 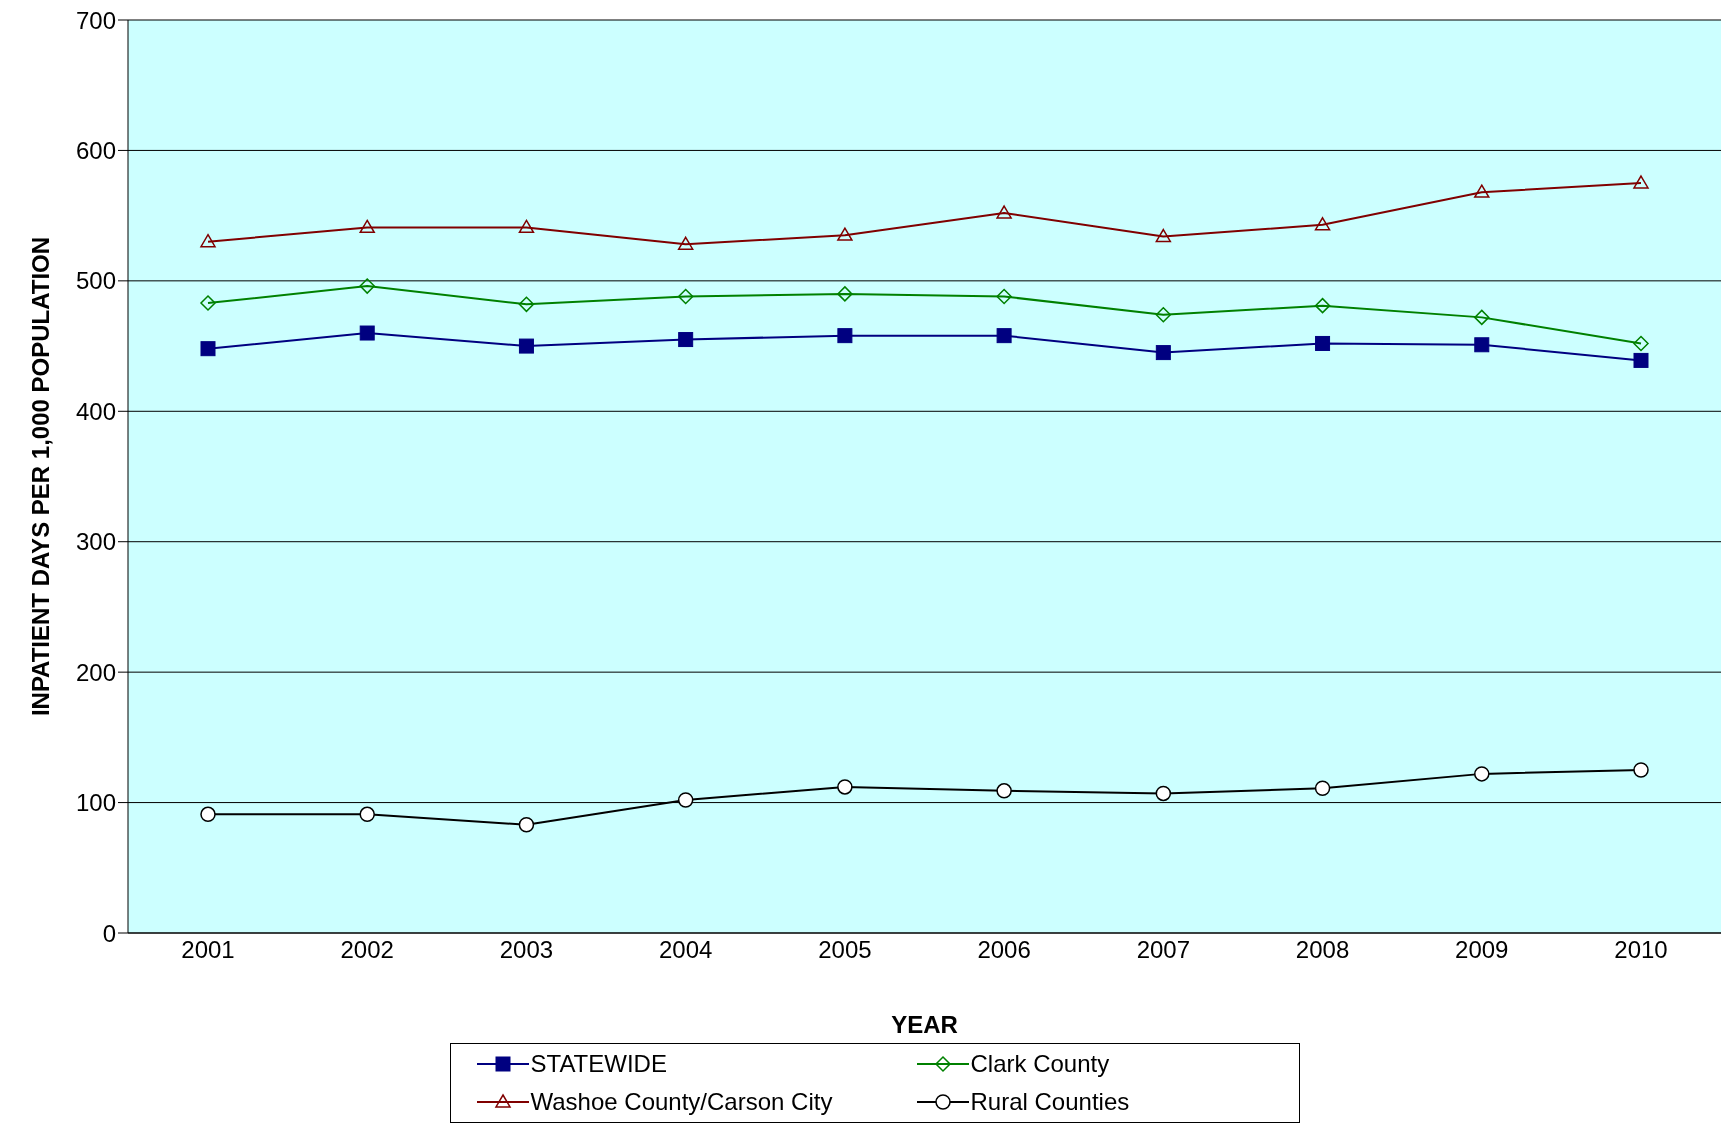 What do you see at coordinates (95, 150) in the screenshot?
I see `y-tick-label: 600` at bounding box center [95, 150].